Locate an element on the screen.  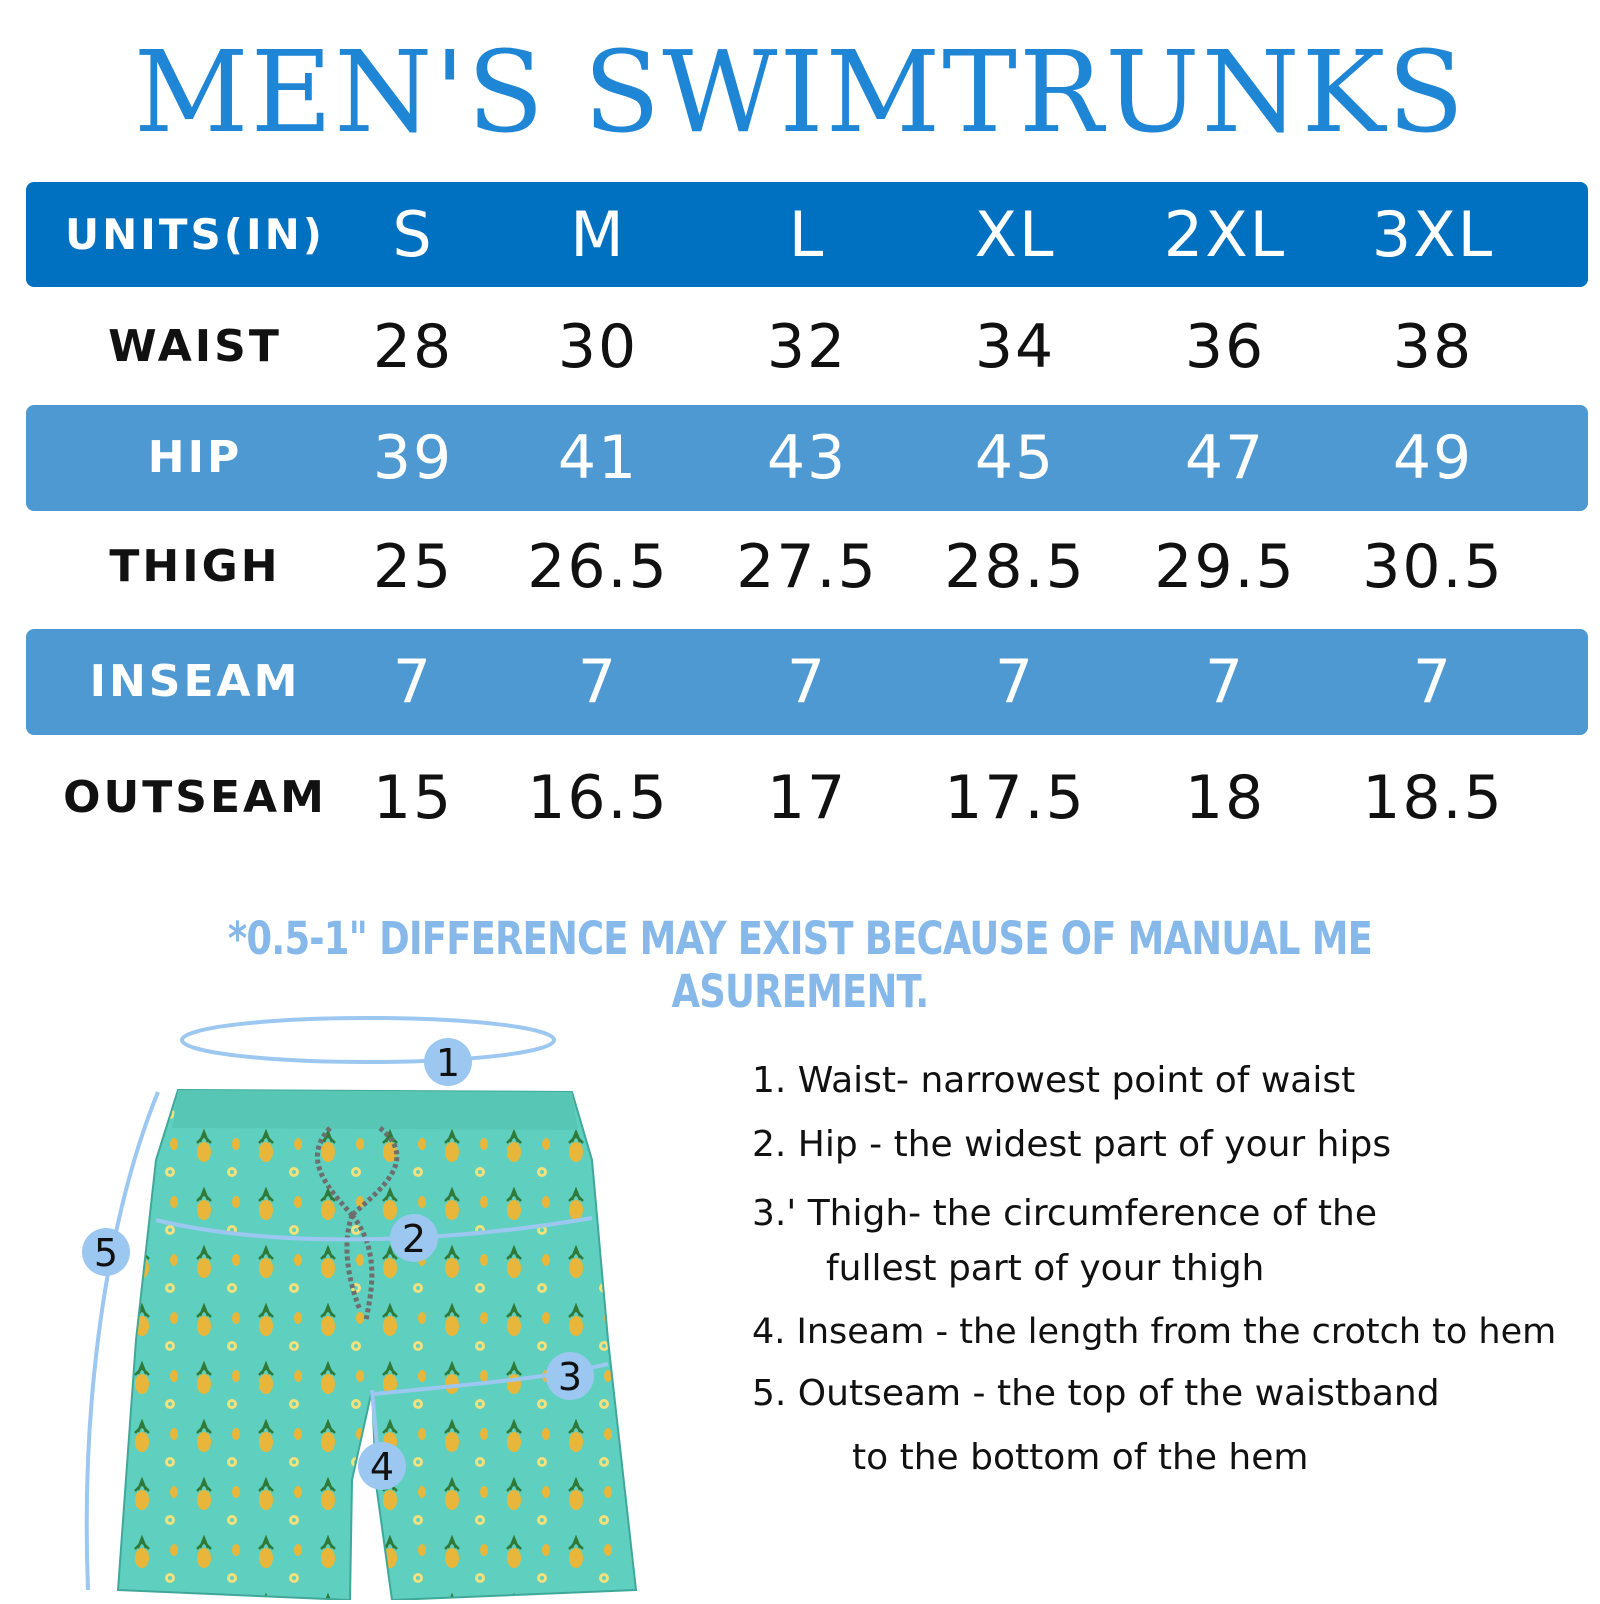
marker-4: 4 is located at coordinates (382, 1466).